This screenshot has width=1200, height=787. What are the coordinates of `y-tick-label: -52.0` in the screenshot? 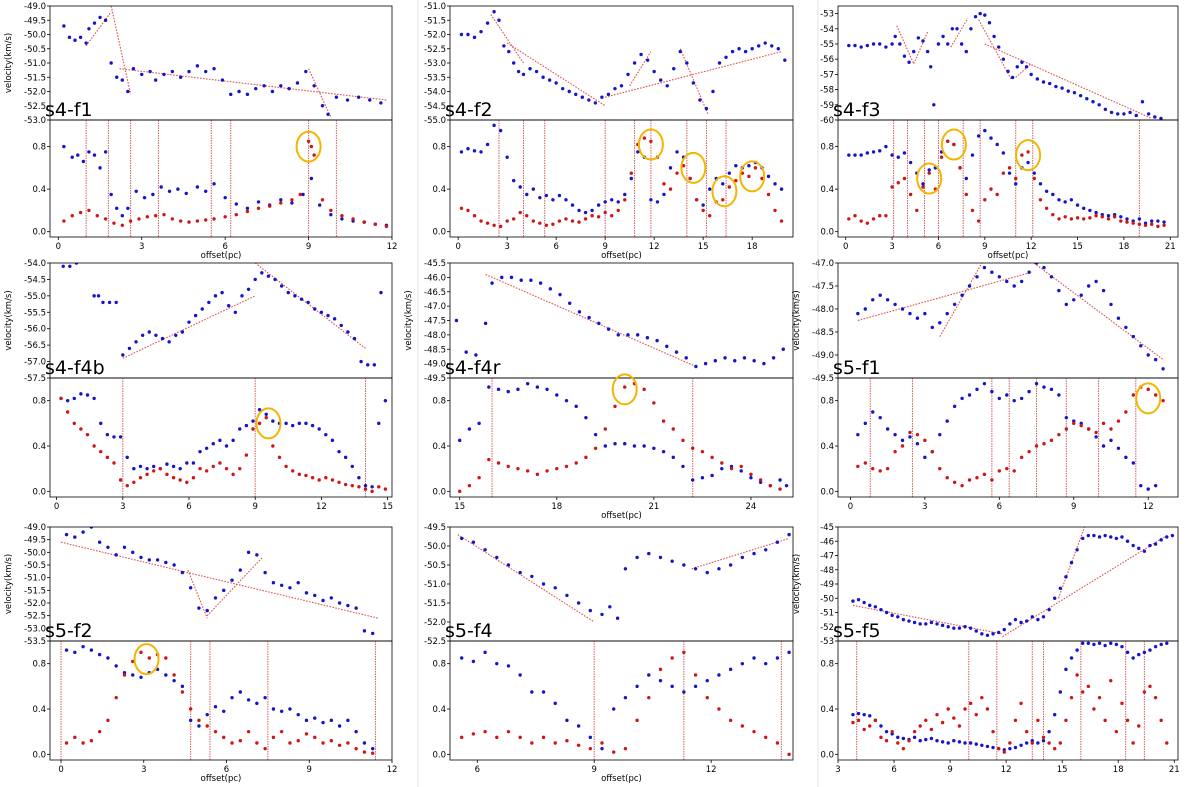 It's located at (435, 36).